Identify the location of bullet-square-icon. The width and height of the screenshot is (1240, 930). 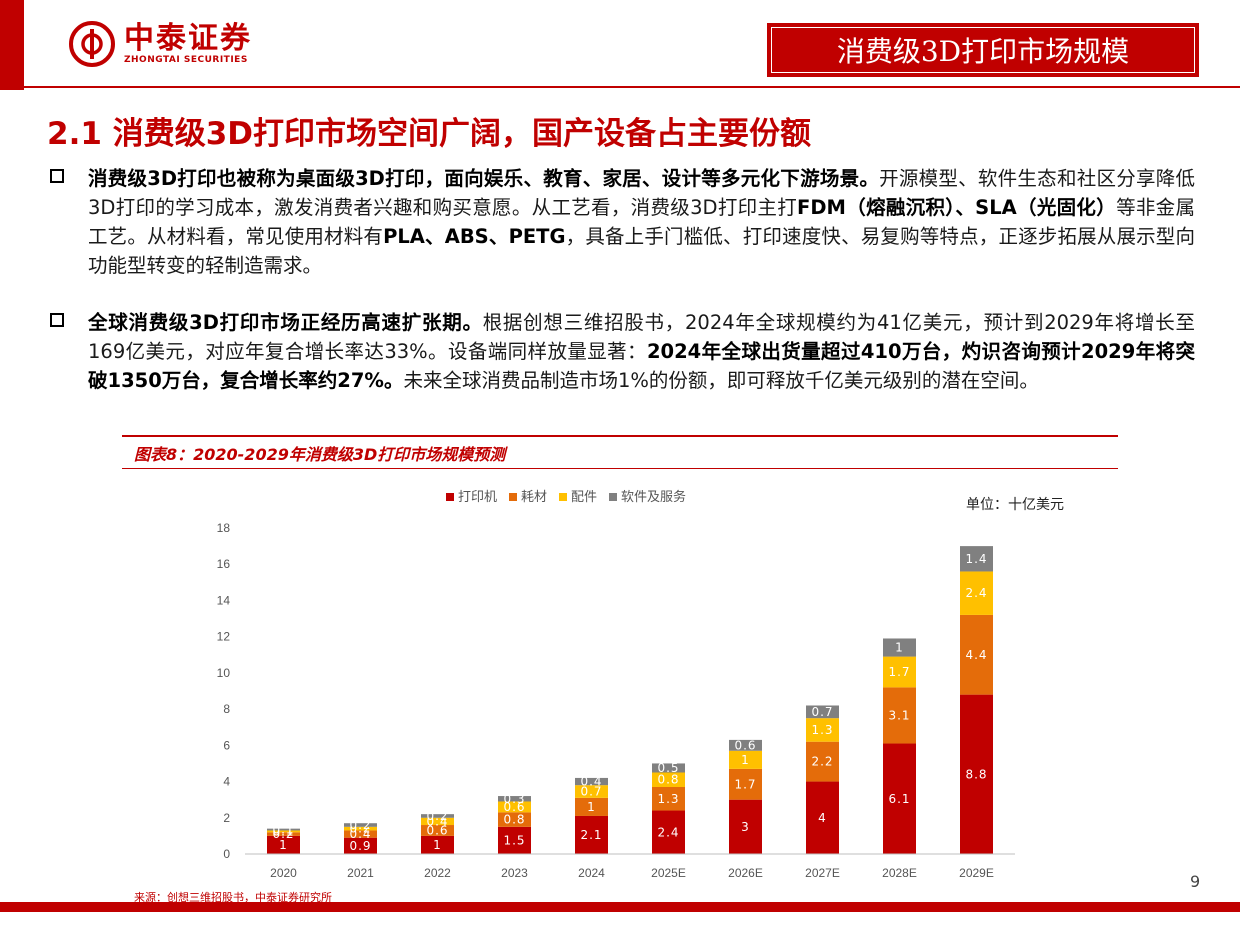
(57, 176).